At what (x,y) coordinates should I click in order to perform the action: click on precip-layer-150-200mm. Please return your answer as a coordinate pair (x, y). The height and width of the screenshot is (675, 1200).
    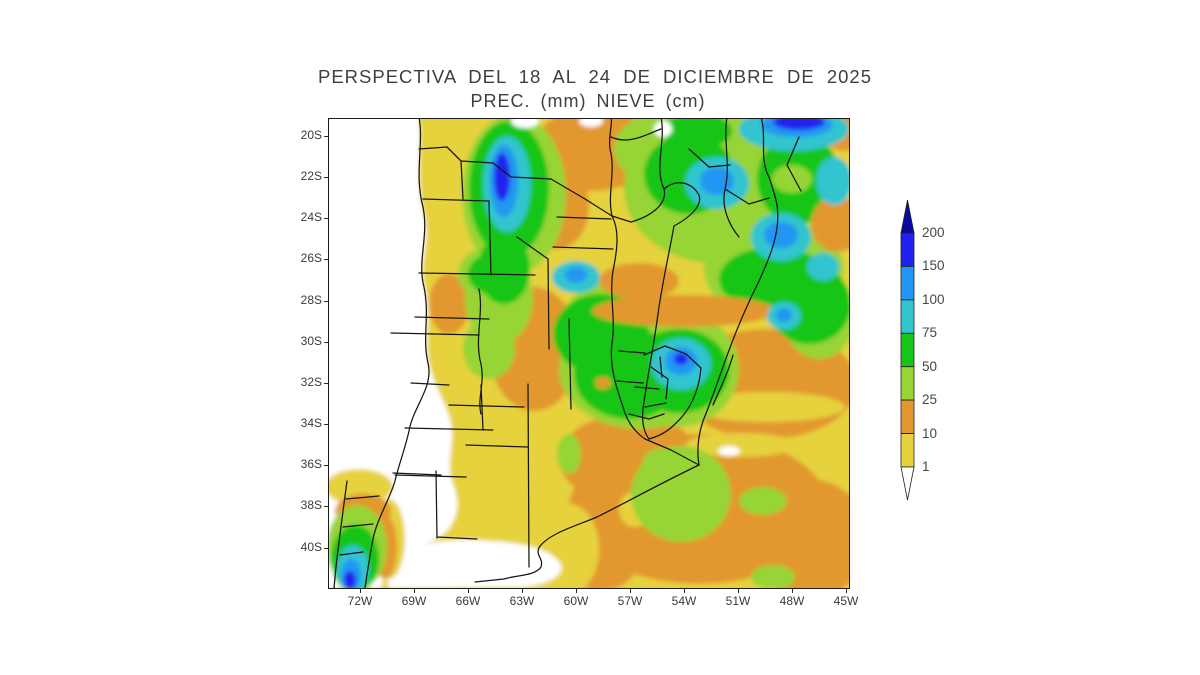
    Looking at the image, I should click on (659, 242).